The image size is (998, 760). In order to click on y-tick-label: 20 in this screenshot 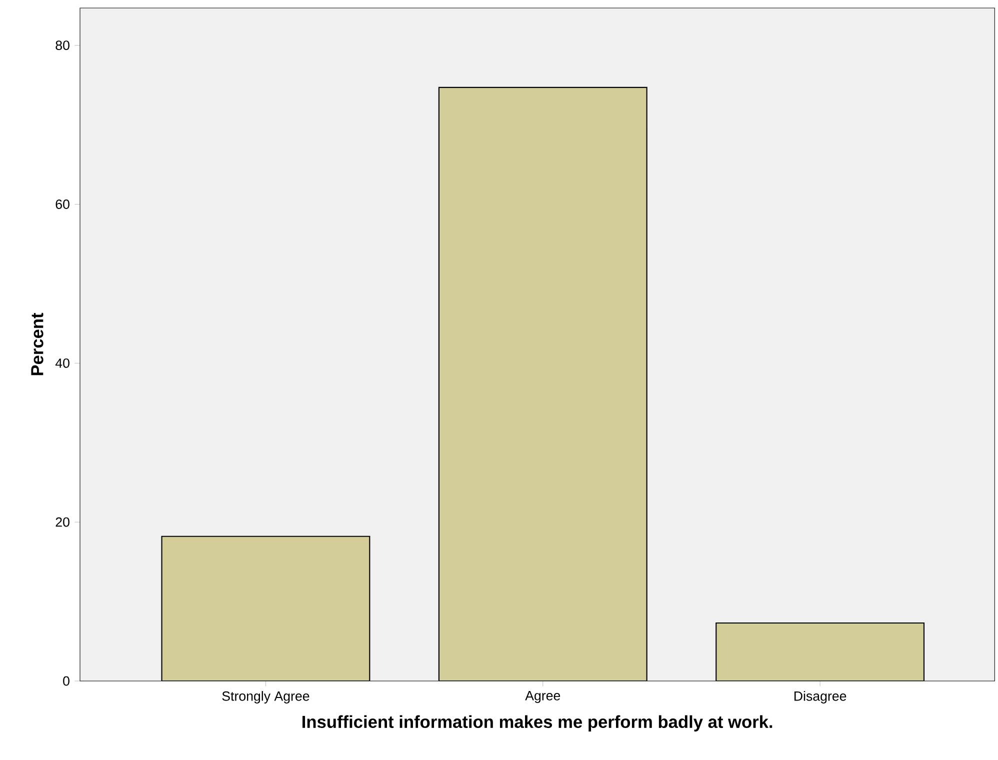, I will do `click(63, 522)`.